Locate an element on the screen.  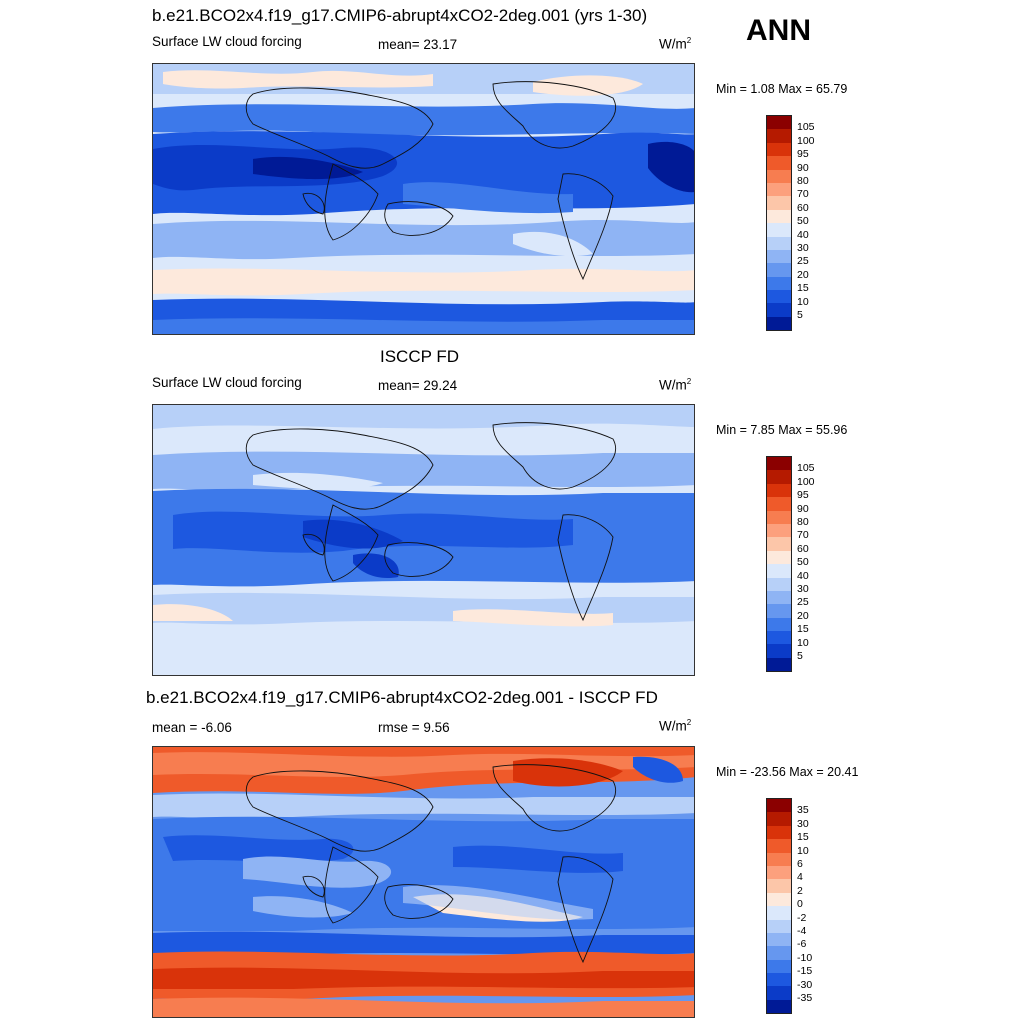
colorbar-label: -10 is located at coordinates (805, 957).